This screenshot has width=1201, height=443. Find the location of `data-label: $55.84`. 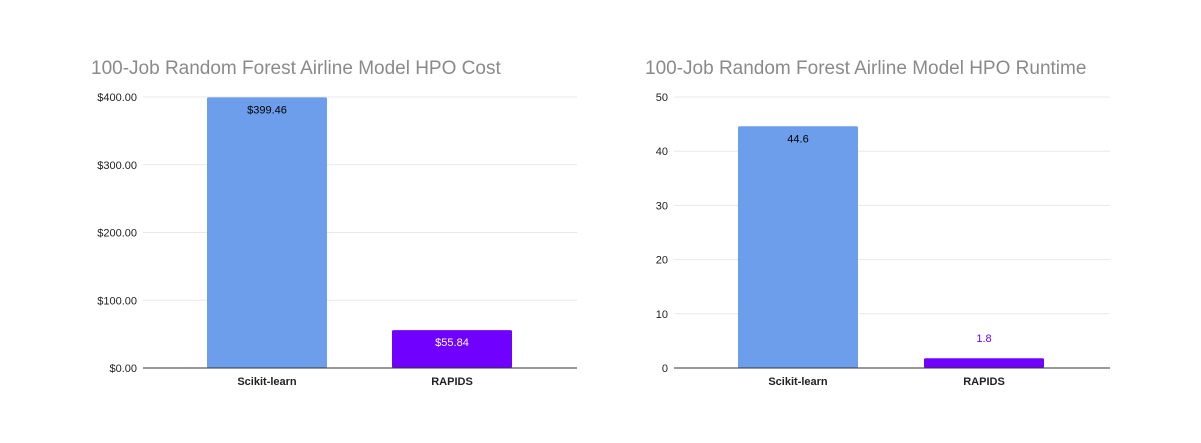

data-label: $55.84 is located at coordinates (452, 343).